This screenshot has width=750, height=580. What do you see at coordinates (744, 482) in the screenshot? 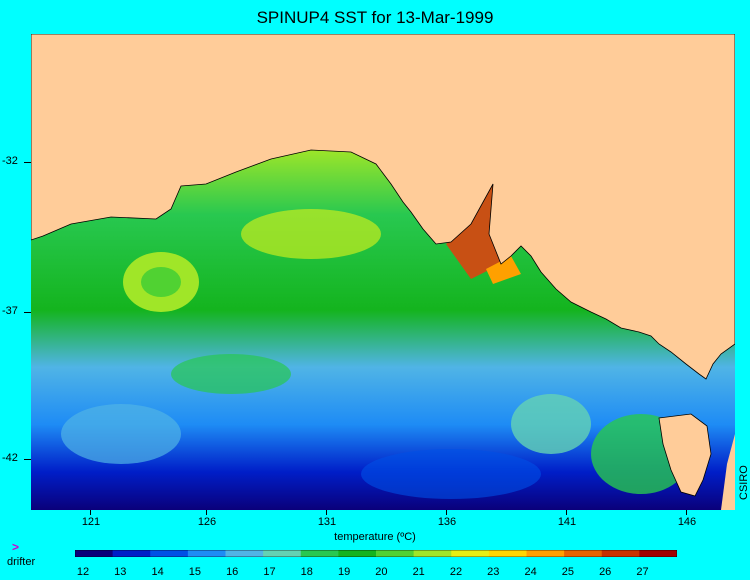
I see `credit-label: CSIRO` at bounding box center [744, 482].